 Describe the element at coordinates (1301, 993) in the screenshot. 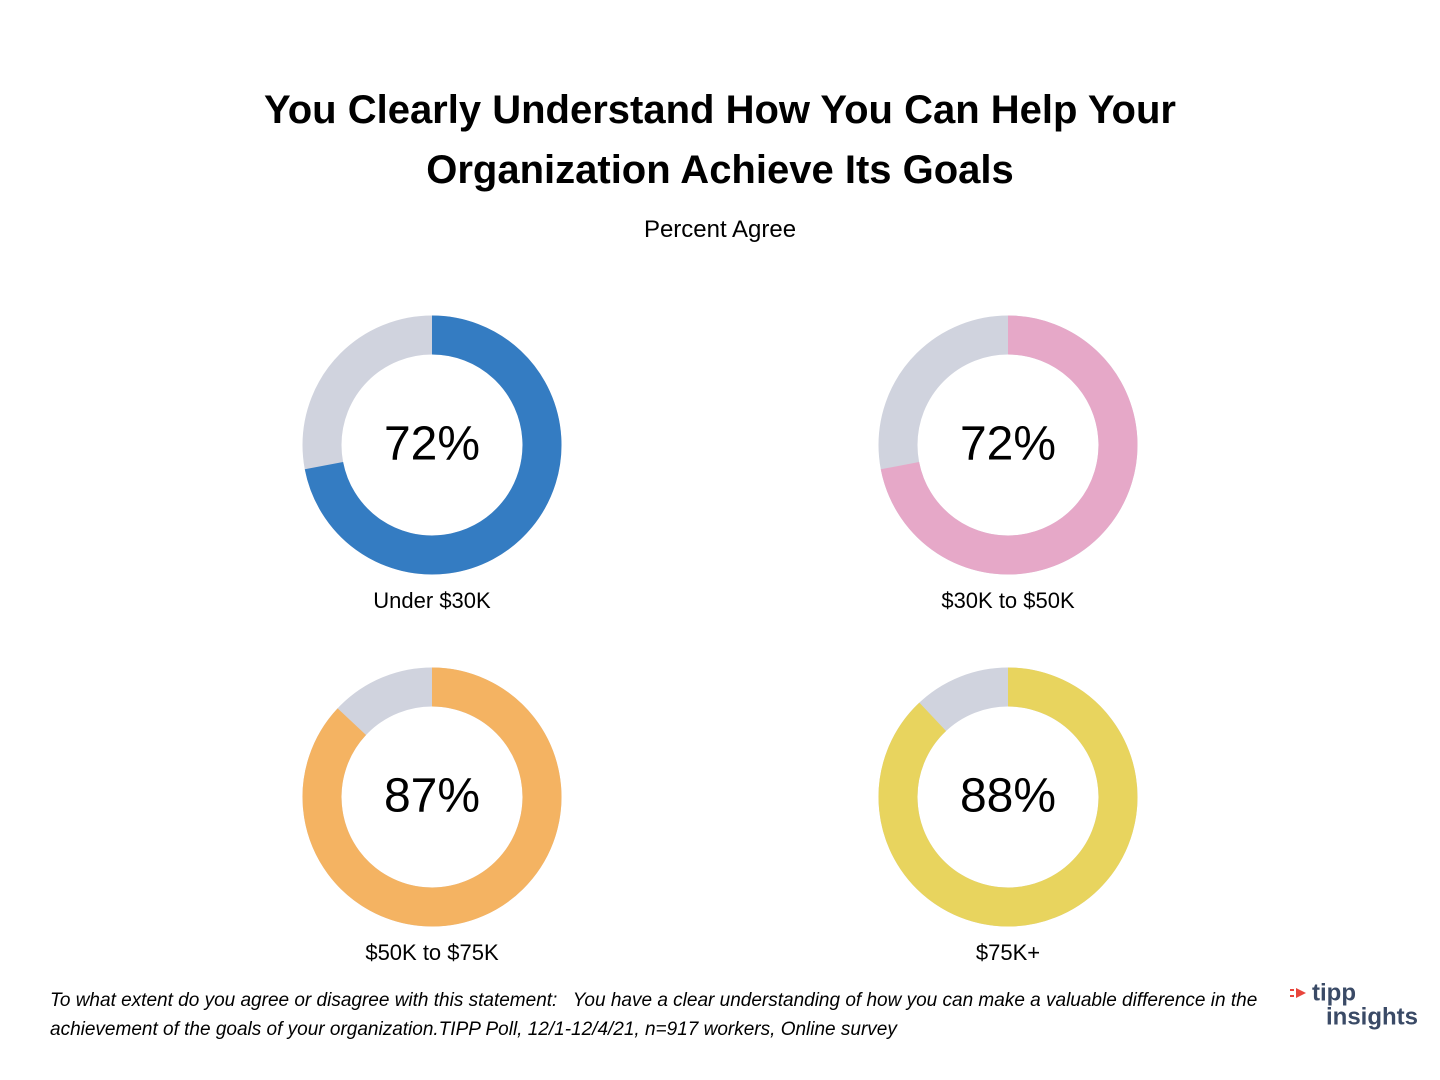

I see `logo-icon` at that location.